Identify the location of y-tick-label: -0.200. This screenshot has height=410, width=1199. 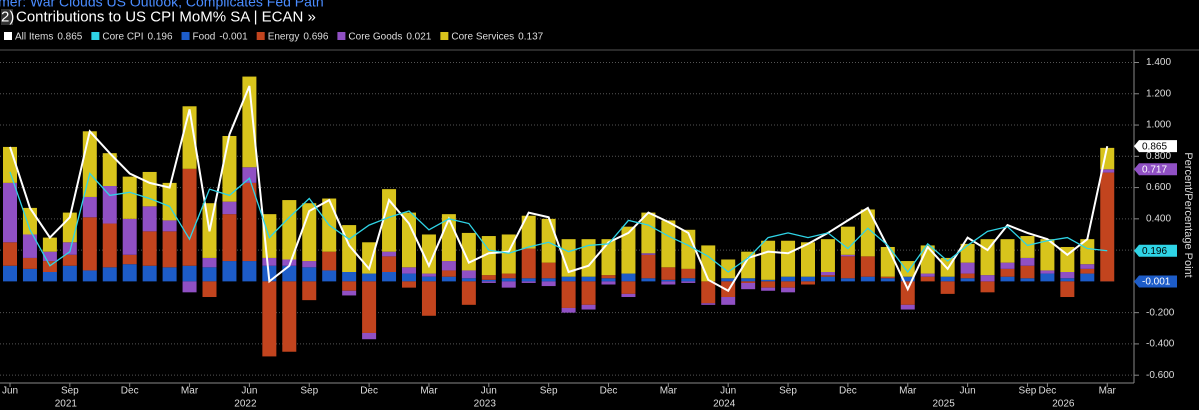
(1160, 312).